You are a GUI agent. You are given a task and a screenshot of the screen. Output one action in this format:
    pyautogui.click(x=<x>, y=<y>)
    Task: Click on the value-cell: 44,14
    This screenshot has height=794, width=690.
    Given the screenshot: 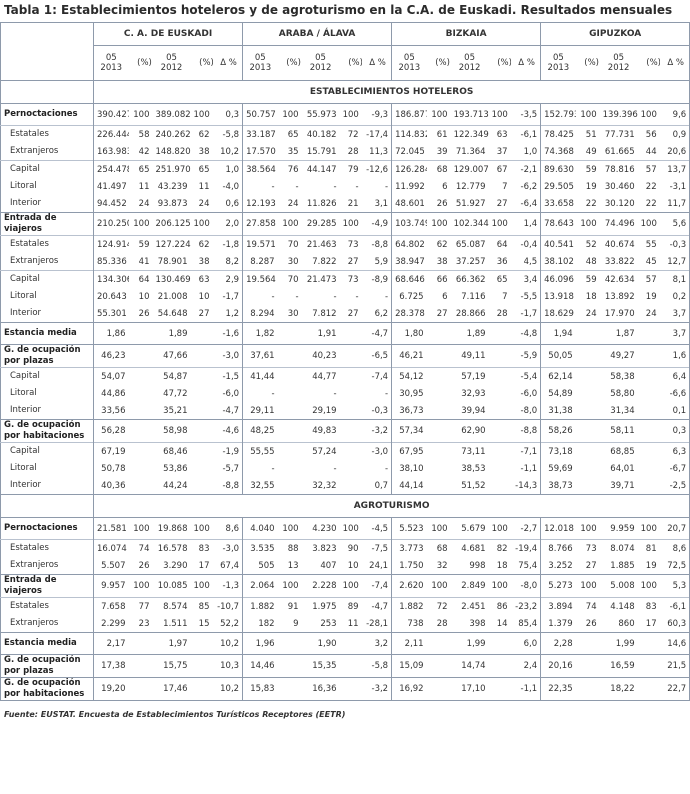 What is the action you would take?
    pyautogui.click(x=411, y=485)
    